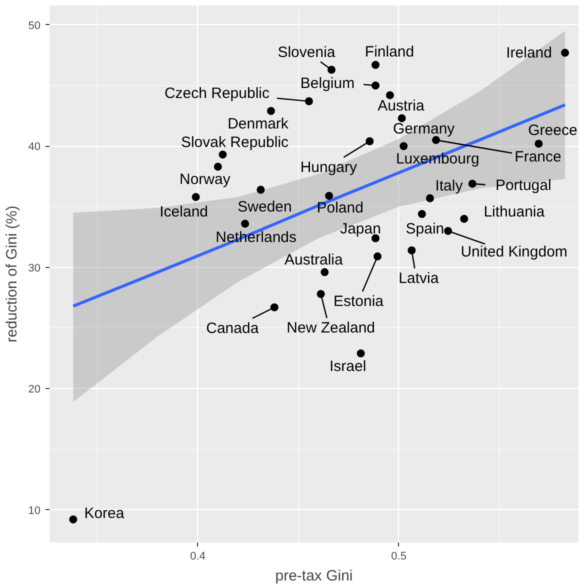 This screenshot has width=584, height=587. What do you see at coordinates (523, 185) in the screenshot?
I see `annotation: Portugal` at bounding box center [523, 185].